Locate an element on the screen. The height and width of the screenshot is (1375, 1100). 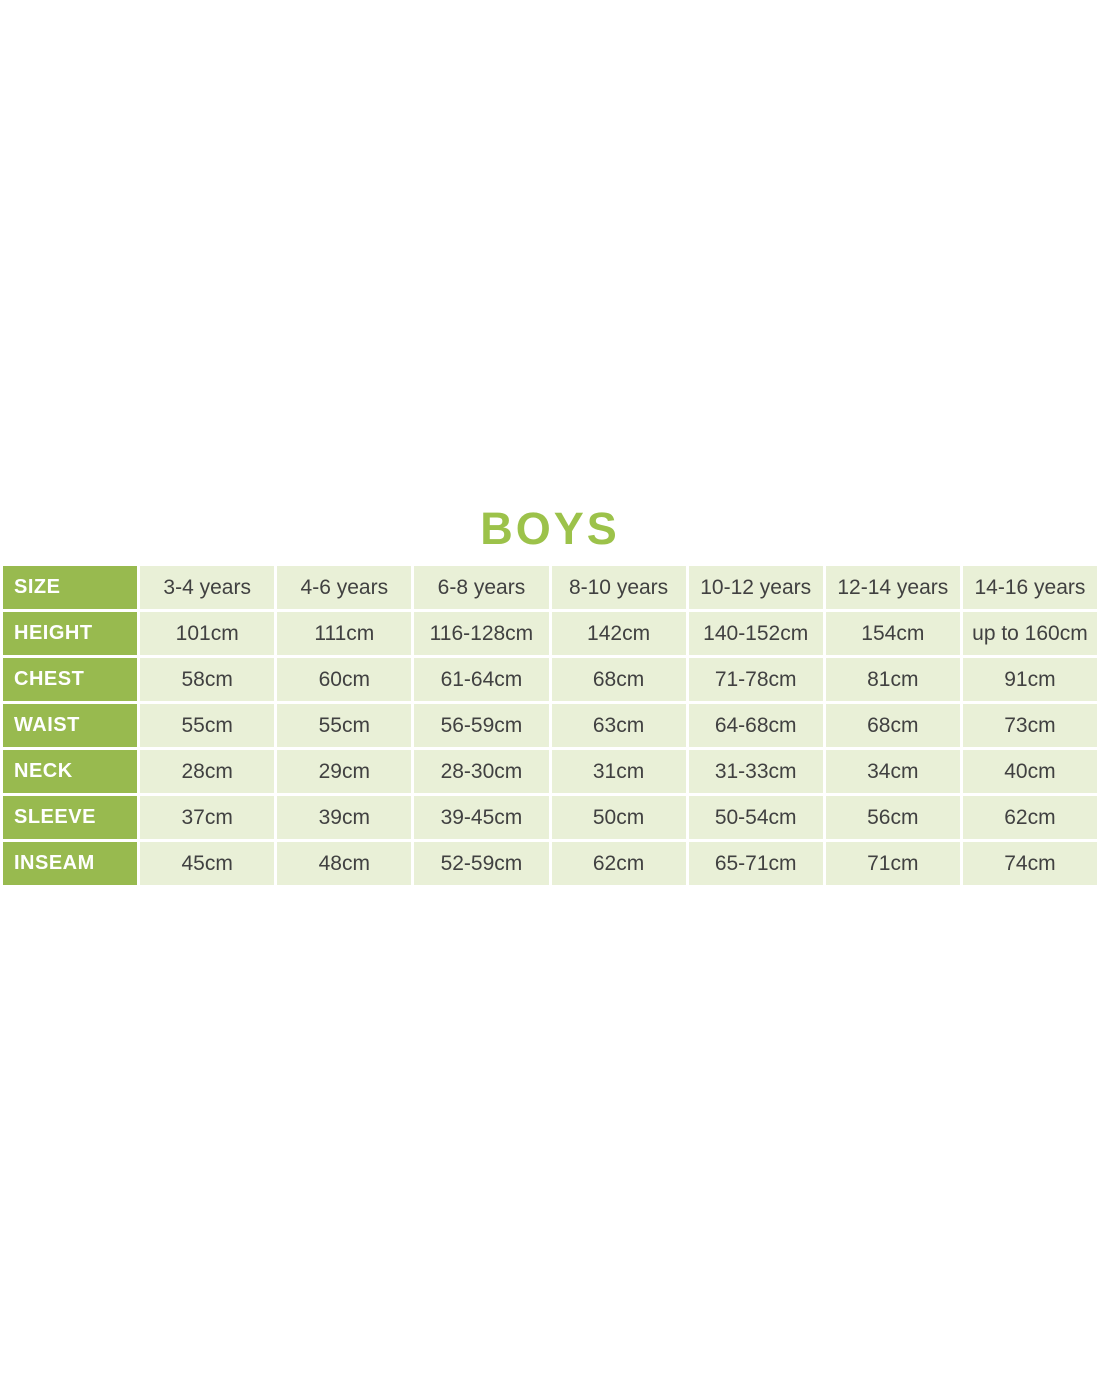
height-cell: 111cm is located at coordinates (344, 633).